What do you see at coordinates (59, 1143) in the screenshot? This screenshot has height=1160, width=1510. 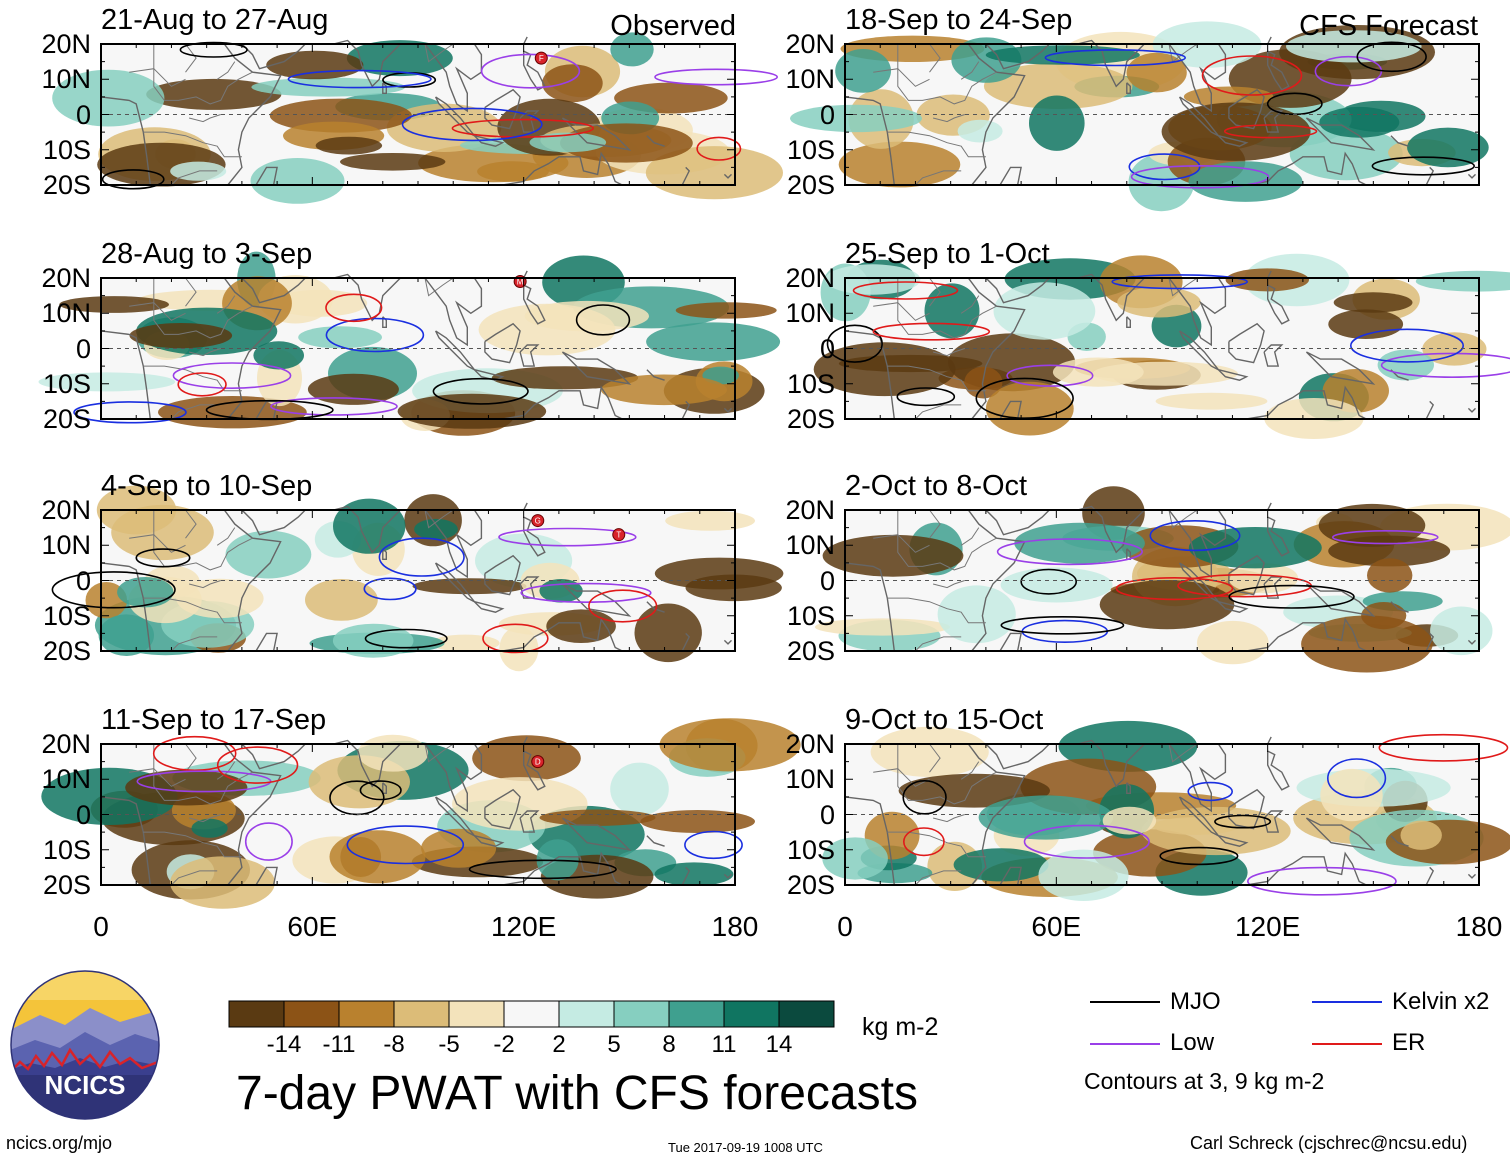 I see `footer-url: ncics.org/mjo` at bounding box center [59, 1143].